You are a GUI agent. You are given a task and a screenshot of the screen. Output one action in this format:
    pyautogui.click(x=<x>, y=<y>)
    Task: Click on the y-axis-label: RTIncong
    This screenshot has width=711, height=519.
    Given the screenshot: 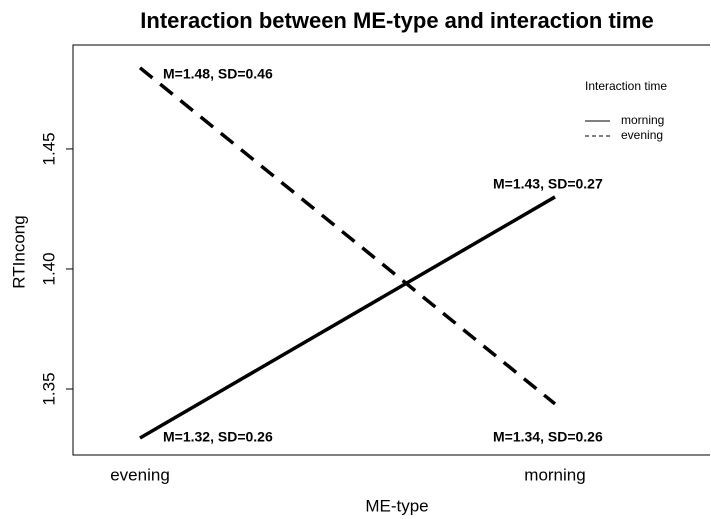 What is the action you would take?
    pyautogui.click(x=18, y=251)
    